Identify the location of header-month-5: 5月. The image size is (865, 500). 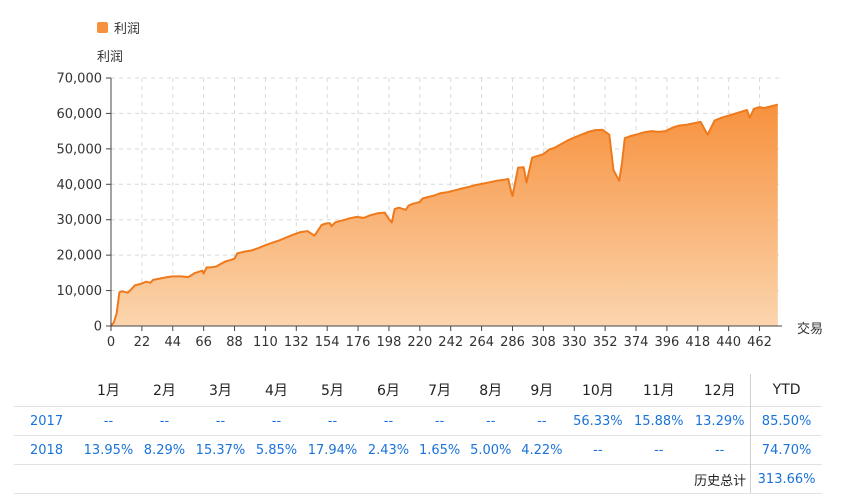
(332, 391).